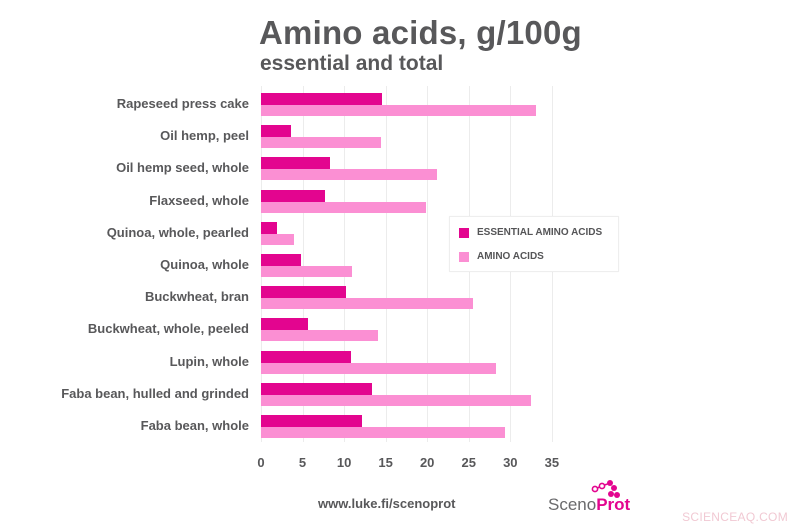 The width and height of the screenshot is (800, 530). I want to click on legend: ESSENTIAL AMINO ACIDS AMINO ACIDS, so click(534, 244).